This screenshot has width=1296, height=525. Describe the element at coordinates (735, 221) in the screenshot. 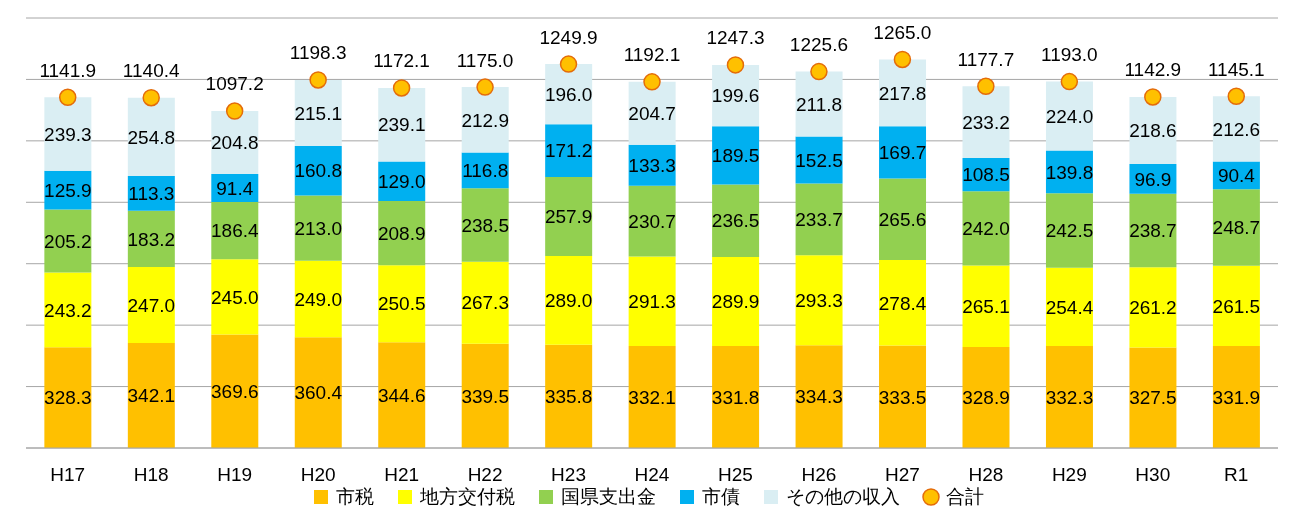

I see `data-label: 236.5` at that location.